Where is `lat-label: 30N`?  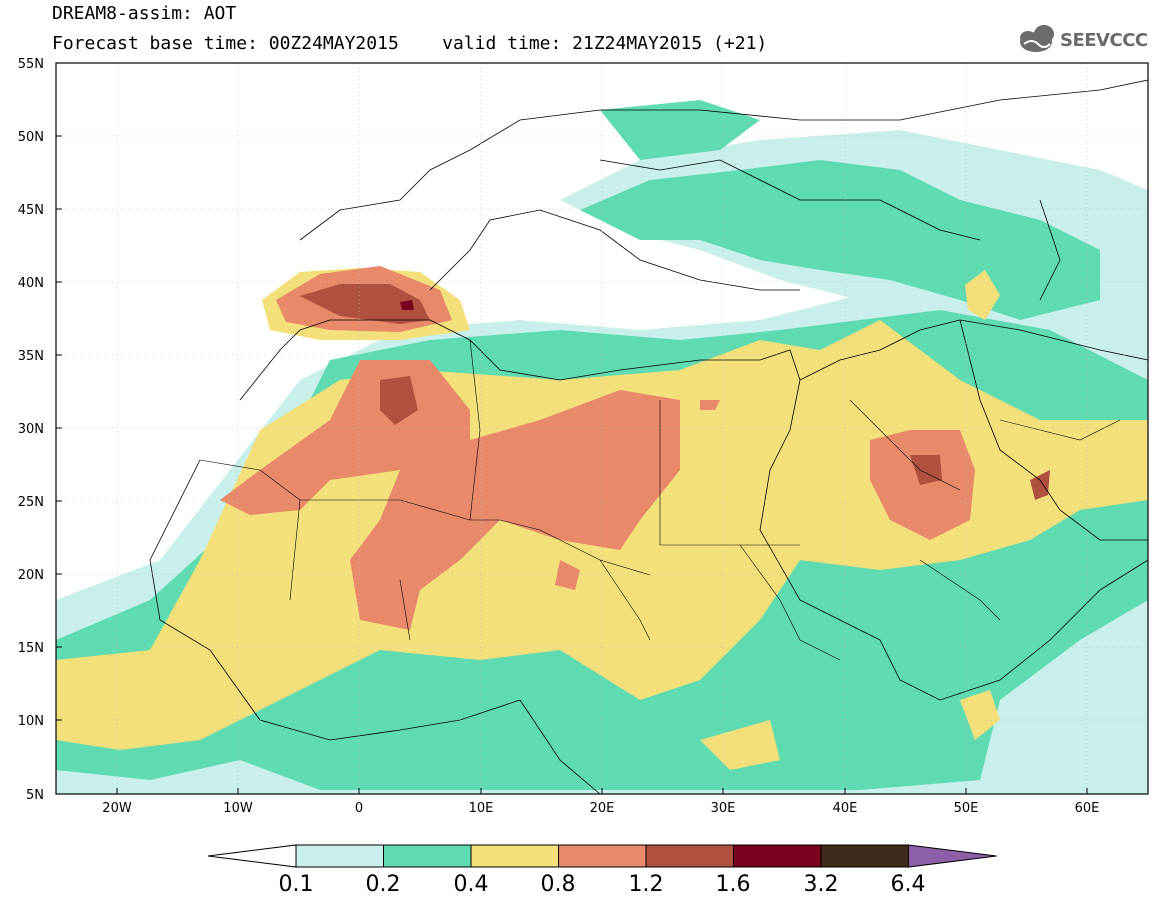
lat-label: 30N is located at coordinates (31, 429).